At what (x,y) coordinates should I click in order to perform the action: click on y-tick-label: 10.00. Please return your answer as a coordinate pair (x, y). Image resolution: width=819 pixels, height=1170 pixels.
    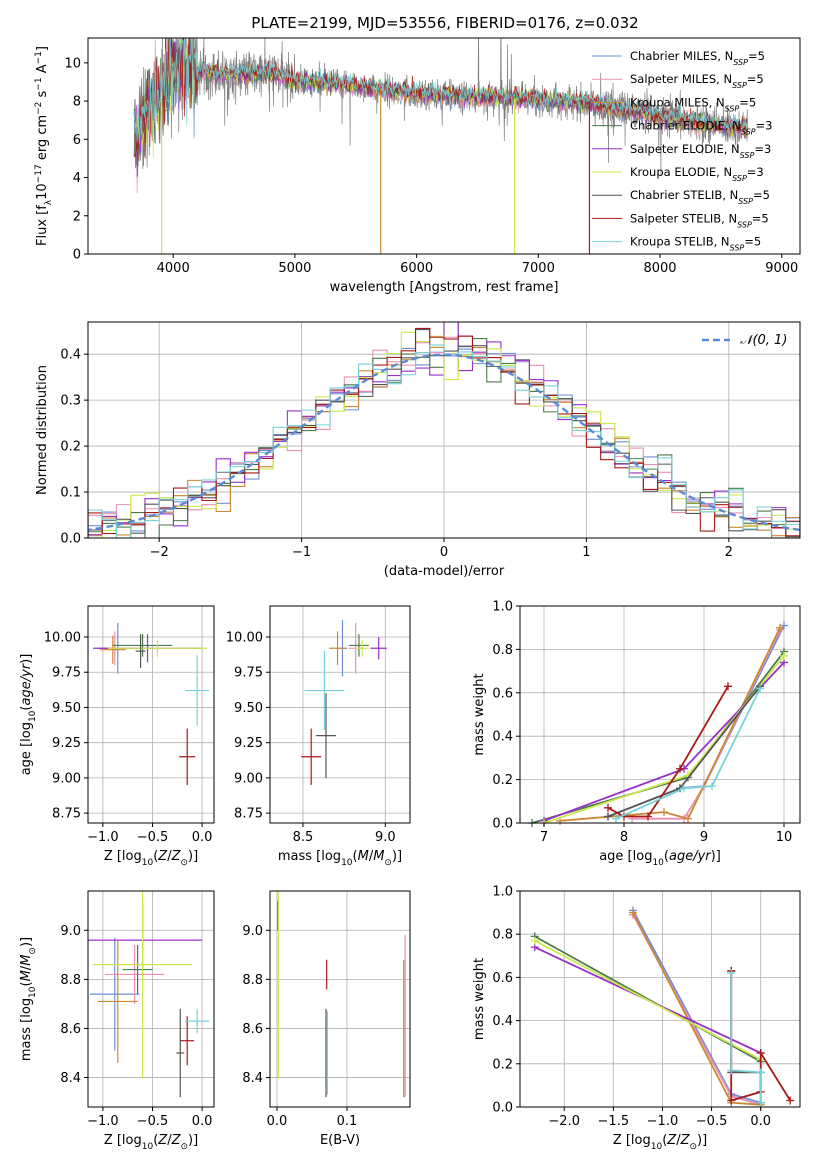
    Looking at the image, I should click on (244, 638).